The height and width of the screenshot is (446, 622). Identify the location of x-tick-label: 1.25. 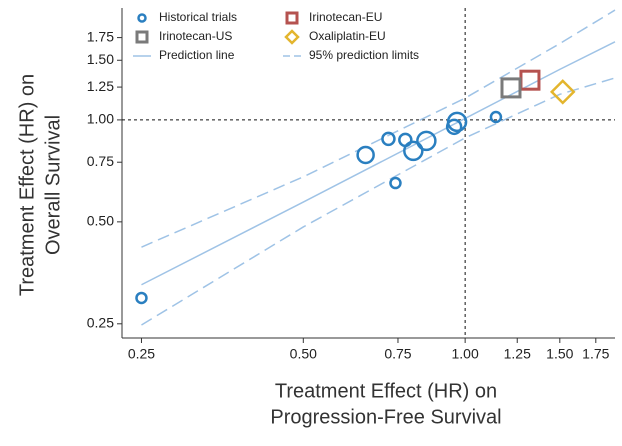
(517, 354).